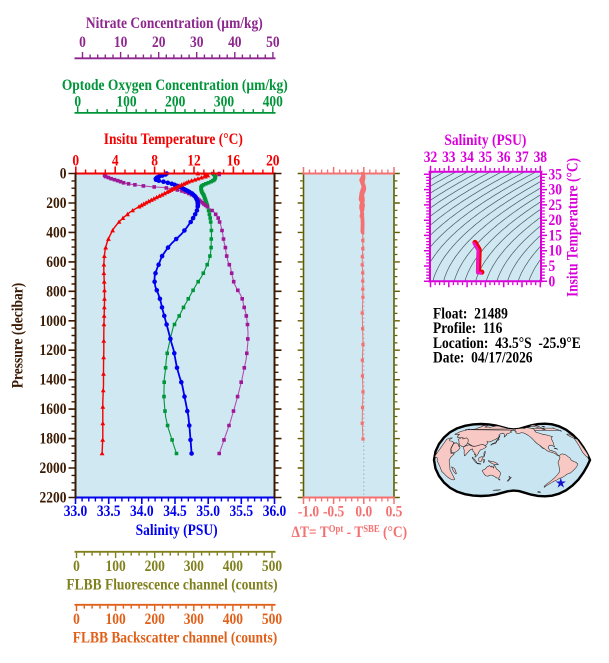  I want to click on svg-text:Optode Oxygen Concentration (µ: Optode Oxygen Concentration (µm/kg), so click(175, 85).